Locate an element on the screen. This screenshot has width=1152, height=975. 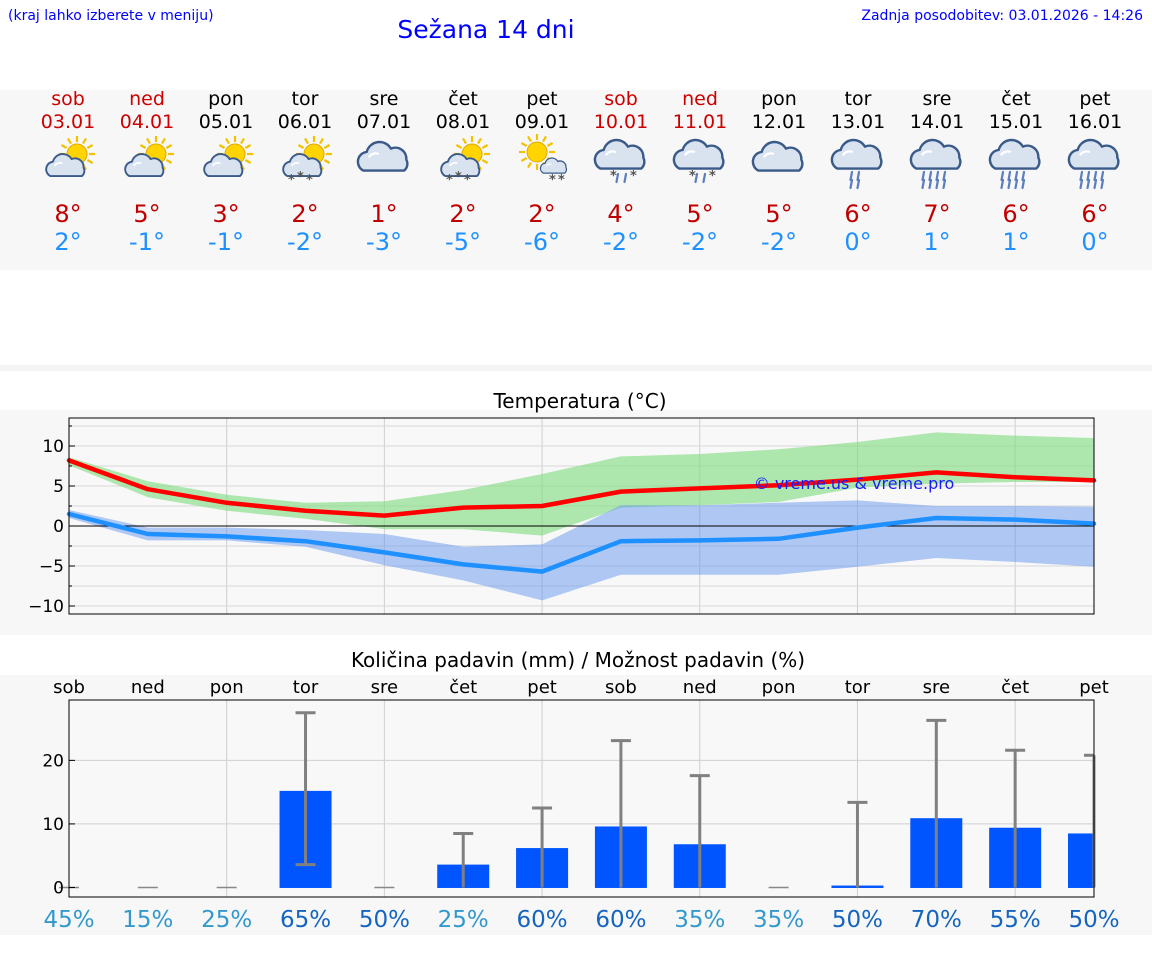
temp-min: 0° is located at coordinates (858, 242).